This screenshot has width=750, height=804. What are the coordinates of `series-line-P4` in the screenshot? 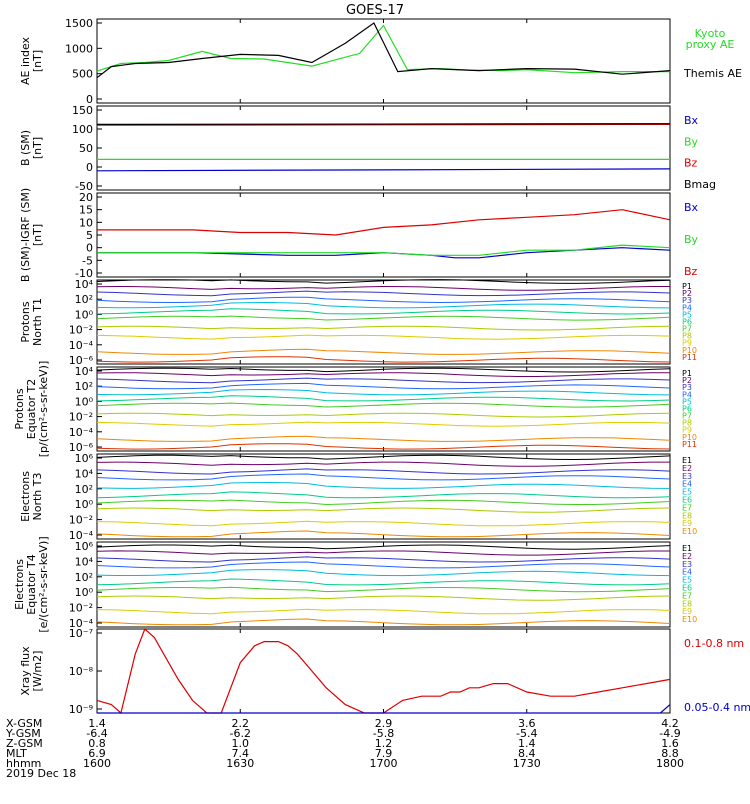 It's located at (383, 386).